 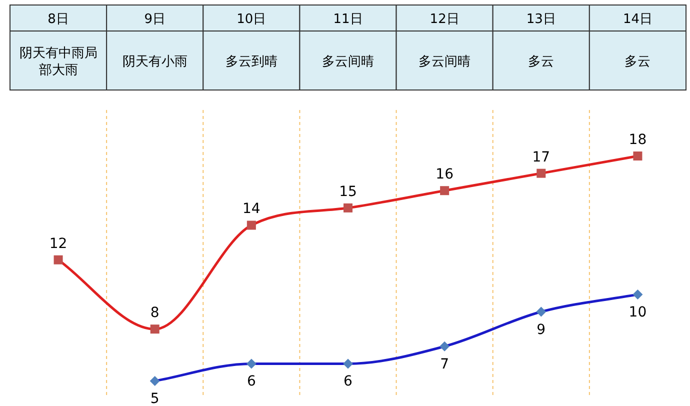 I want to click on x-tick-label: 8日, so click(x=58, y=19).